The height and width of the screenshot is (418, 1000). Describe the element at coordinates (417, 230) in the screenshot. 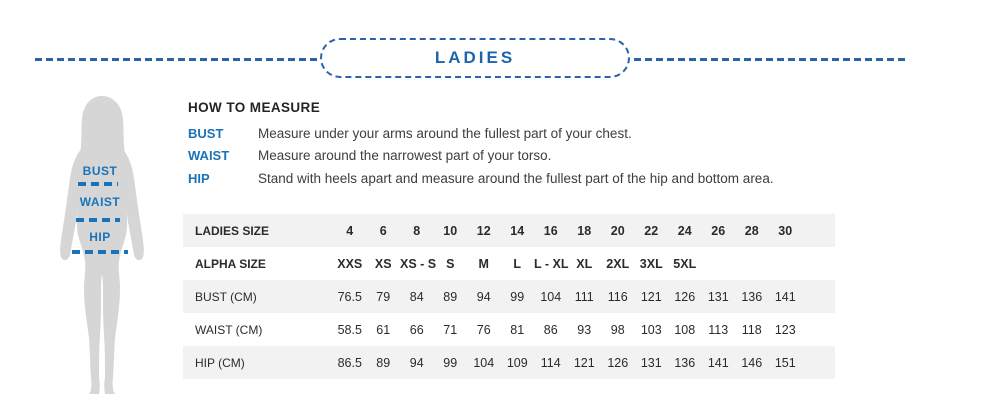

I see `size-cell: 8` at that location.